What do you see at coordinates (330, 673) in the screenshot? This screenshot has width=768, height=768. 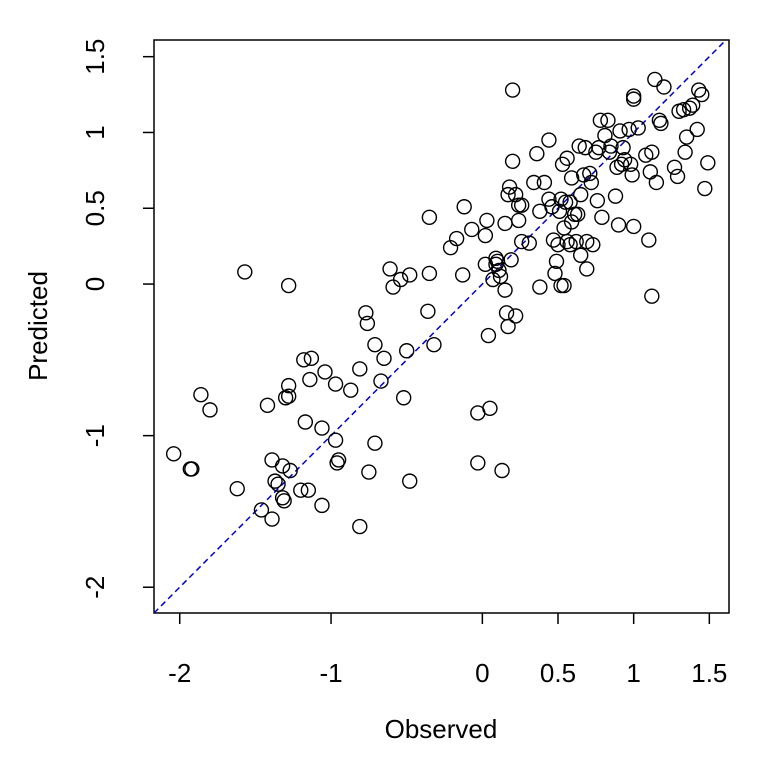 I see `x-tick-label: -1` at bounding box center [330, 673].